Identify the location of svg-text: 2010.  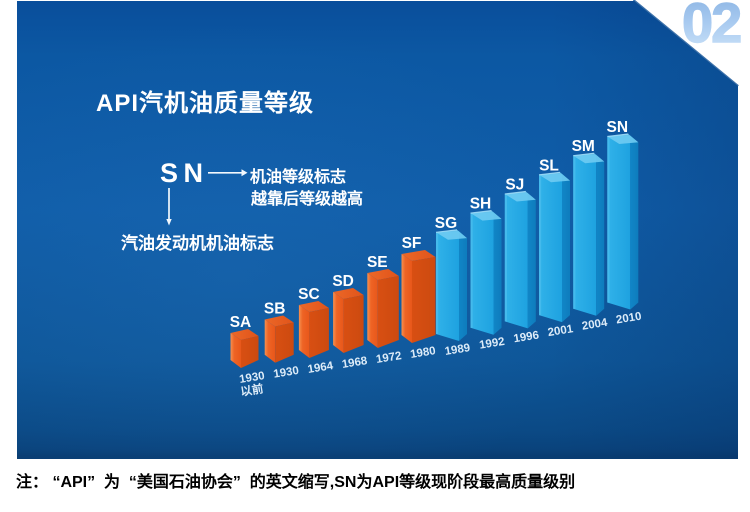
(628, 319).